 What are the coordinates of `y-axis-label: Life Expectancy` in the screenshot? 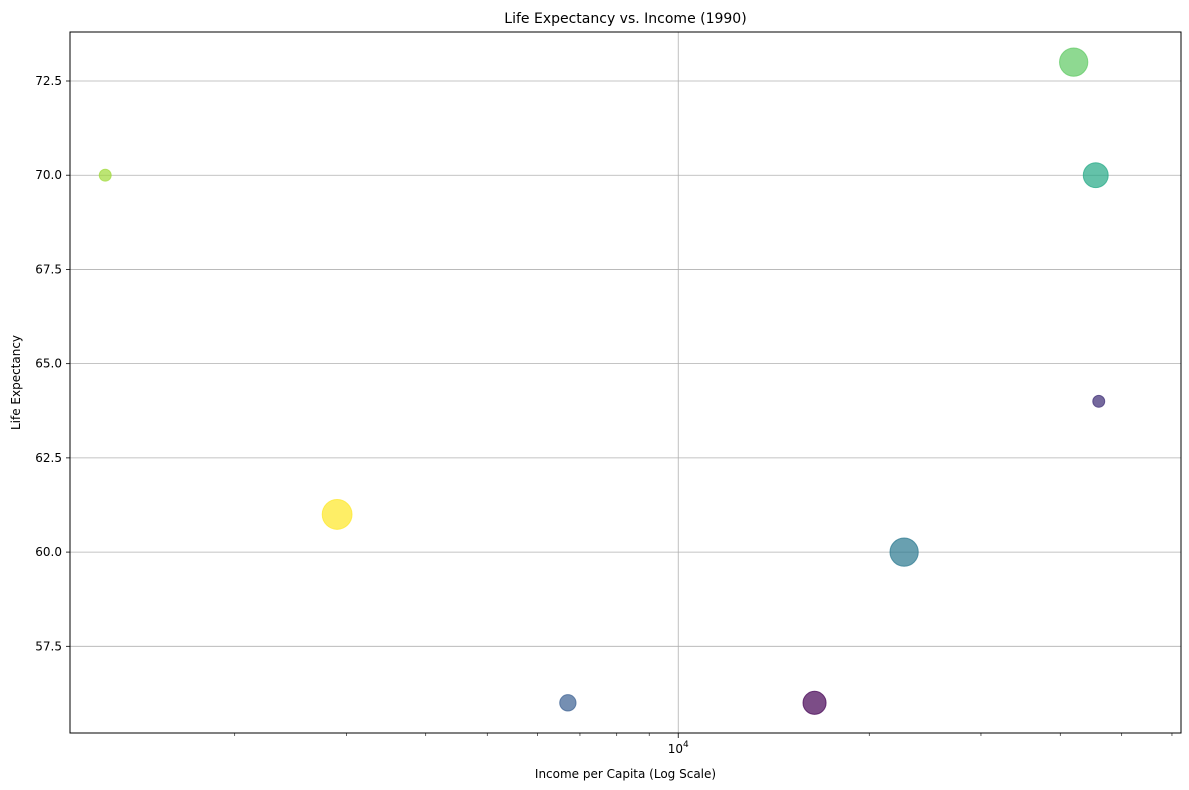 It's located at (16, 382).